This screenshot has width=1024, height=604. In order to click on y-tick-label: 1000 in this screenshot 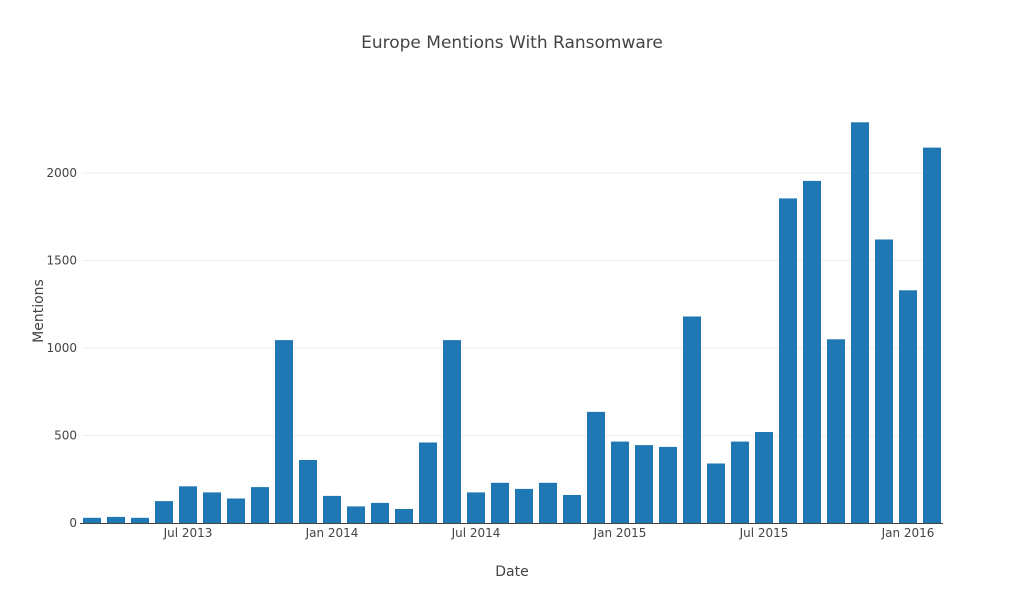, I will do `click(61, 348)`.